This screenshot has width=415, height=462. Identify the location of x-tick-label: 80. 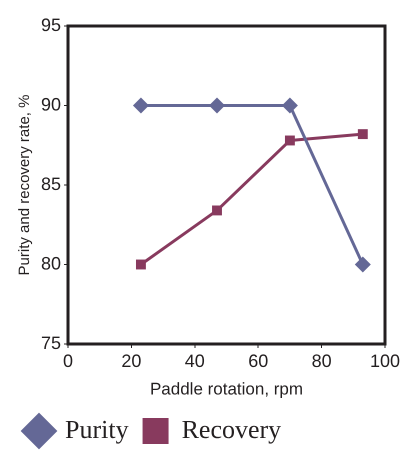
(322, 360).